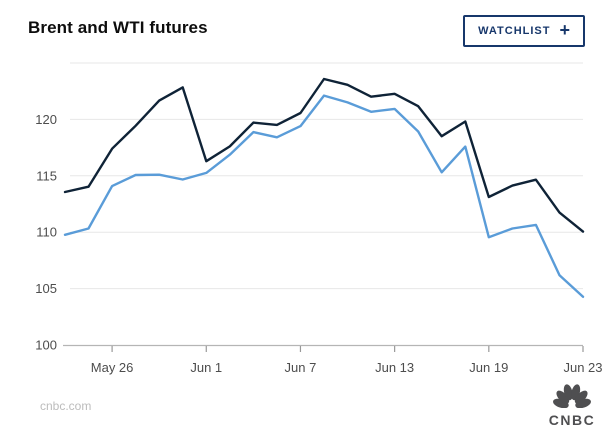  What do you see at coordinates (488, 367) in the screenshot?
I see `x-axis-label: Jun 19` at bounding box center [488, 367].